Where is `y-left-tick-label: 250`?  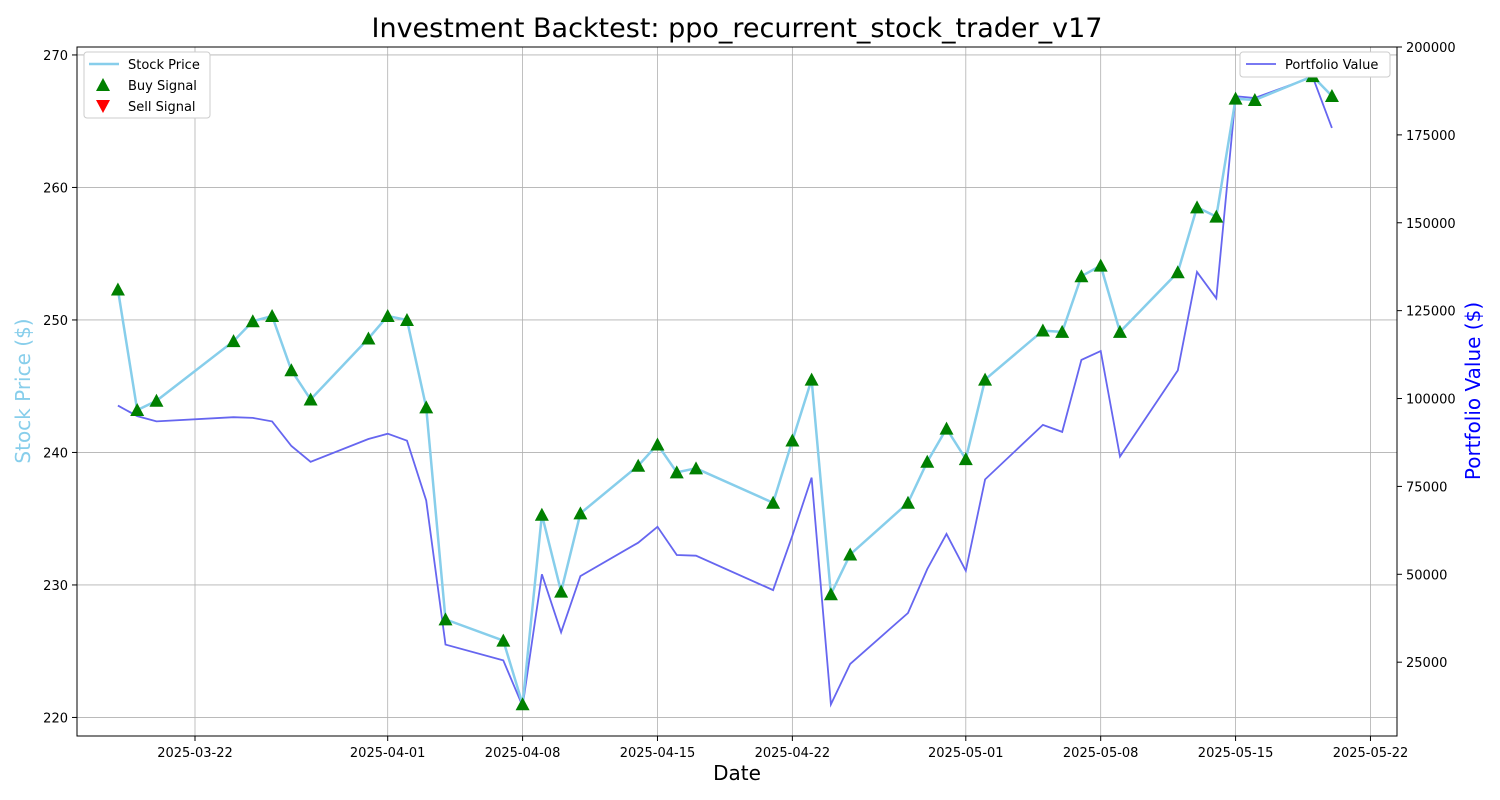 y-left-tick-label: 250 is located at coordinates (55, 321).